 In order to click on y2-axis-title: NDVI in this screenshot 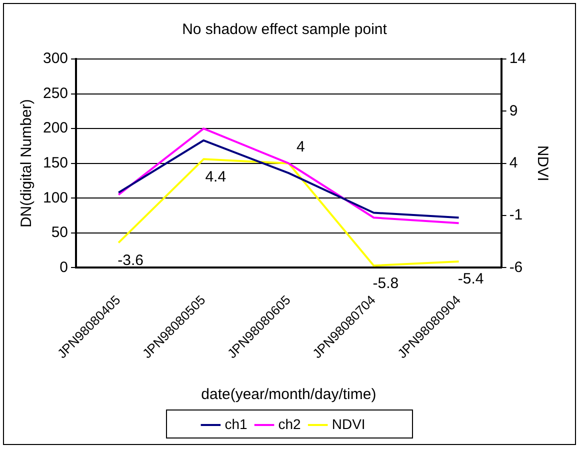, I will do `click(542, 163)`.